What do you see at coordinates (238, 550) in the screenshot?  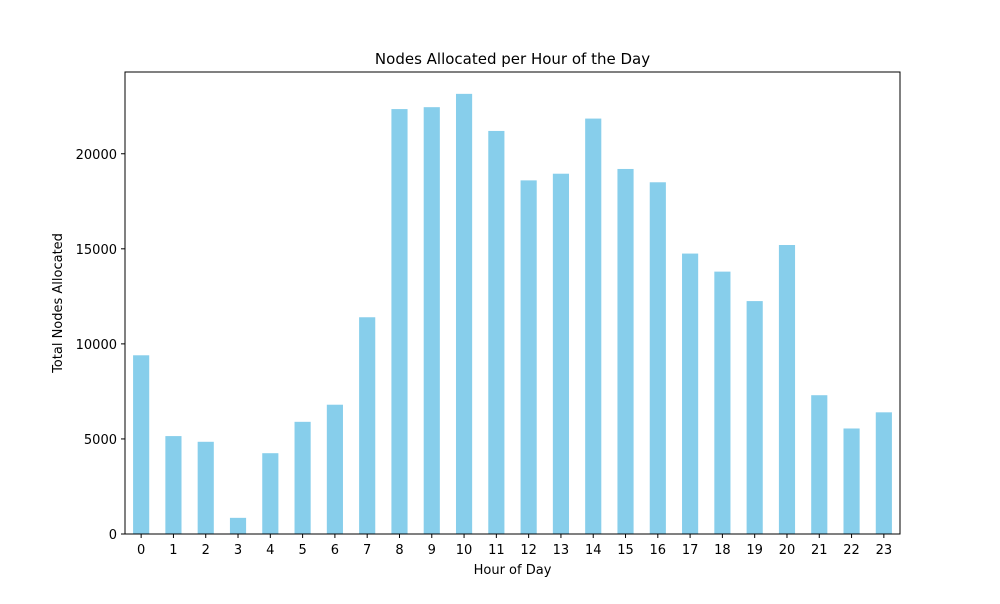 I see `x-tick-label: 3` at bounding box center [238, 550].